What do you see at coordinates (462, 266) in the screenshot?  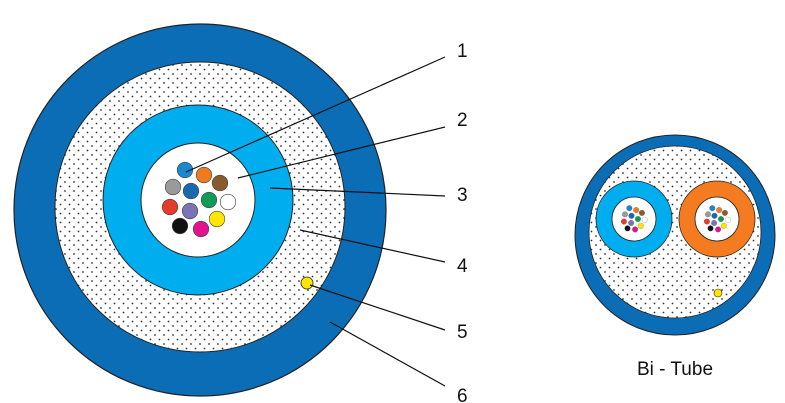 I see `callout-label: 4` at bounding box center [462, 266].